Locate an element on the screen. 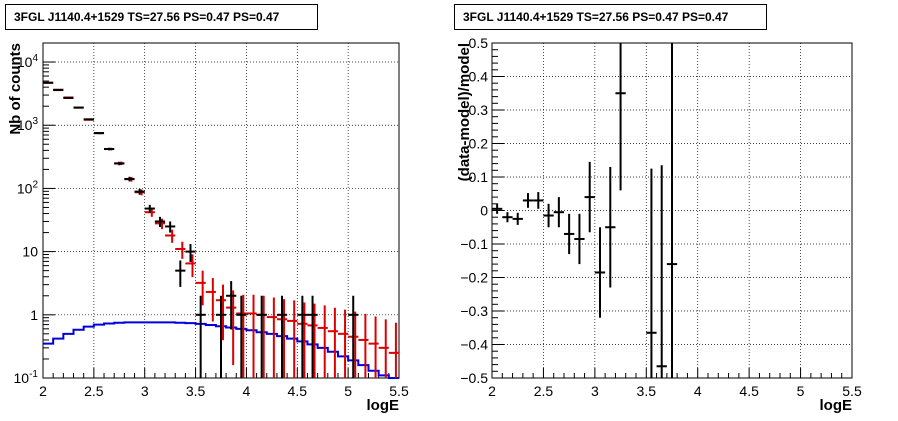 This screenshot has width=898, height=421. y-tick-label: 0.1 is located at coordinates (479, 177).